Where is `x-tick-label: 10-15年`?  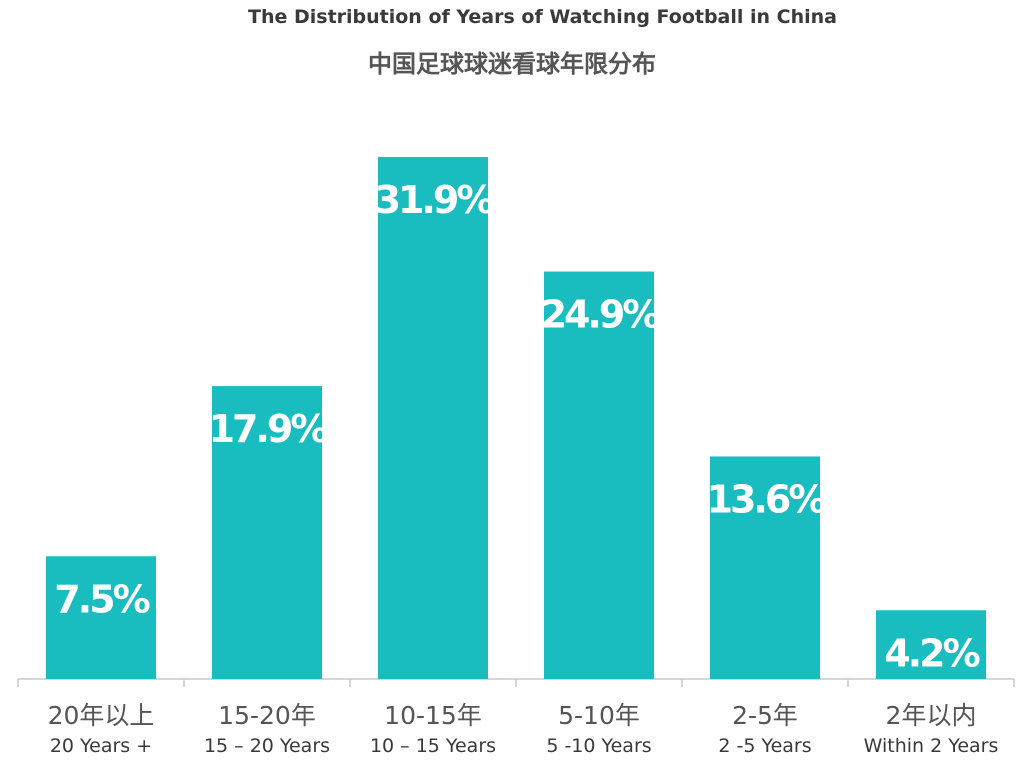 x-tick-label: 10-15年 is located at coordinates (433, 715).